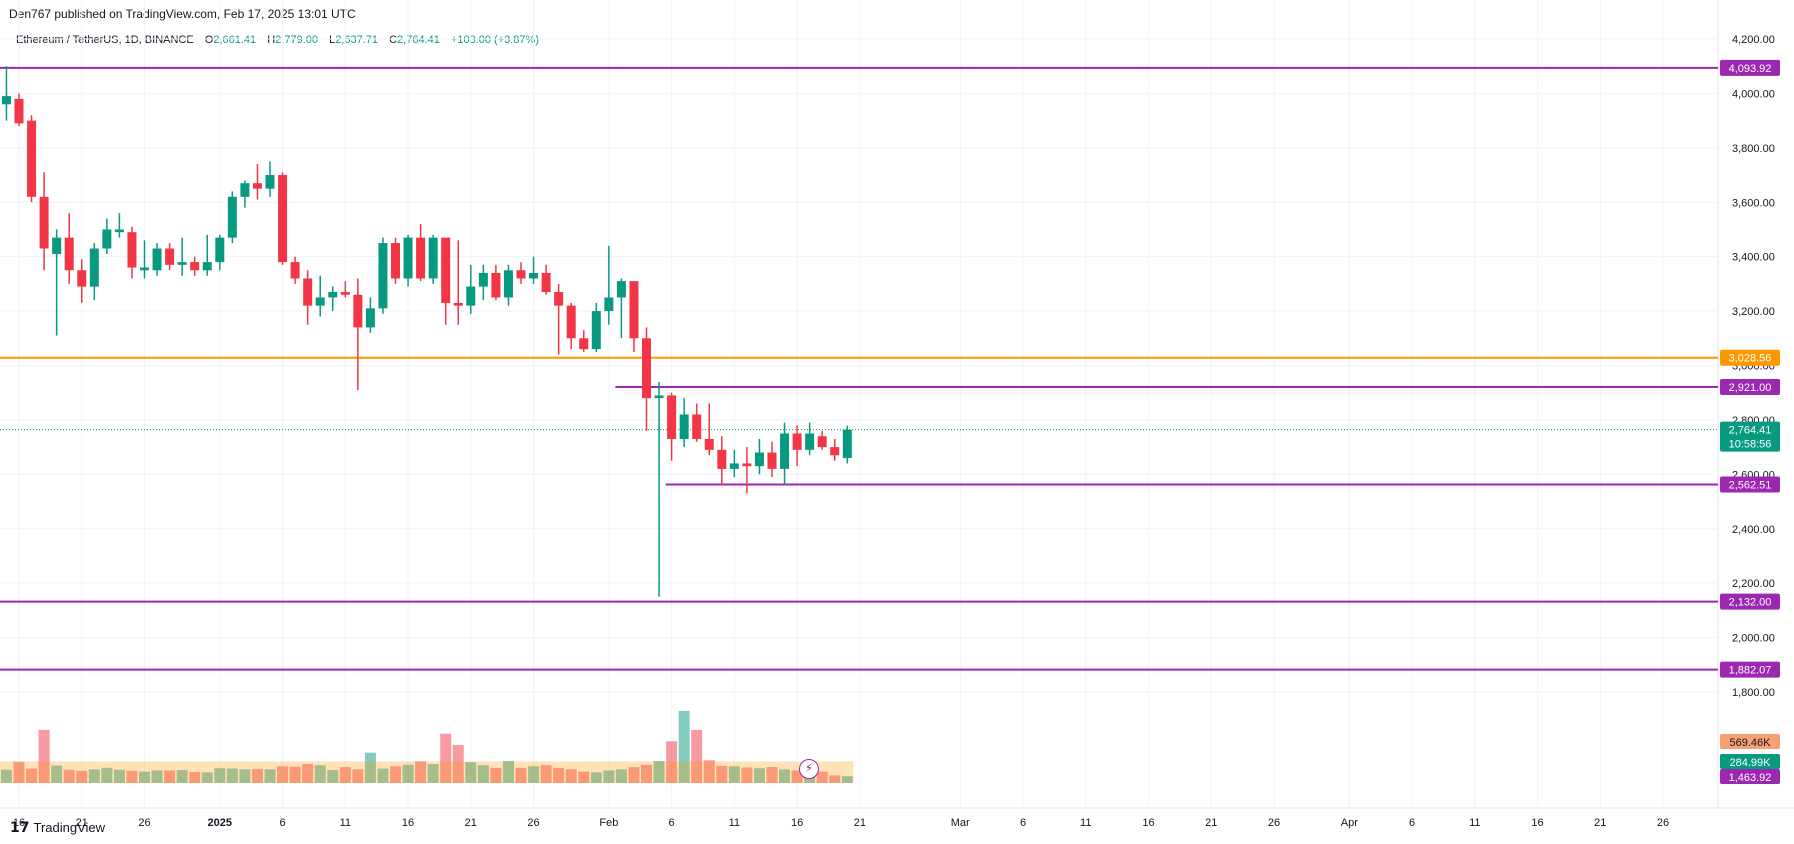 Image resolution: width=1794 pixels, height=844 pixels. Describe the element at coordinates (209, 40) in the screenshot. I see `open-label: O` at that location.